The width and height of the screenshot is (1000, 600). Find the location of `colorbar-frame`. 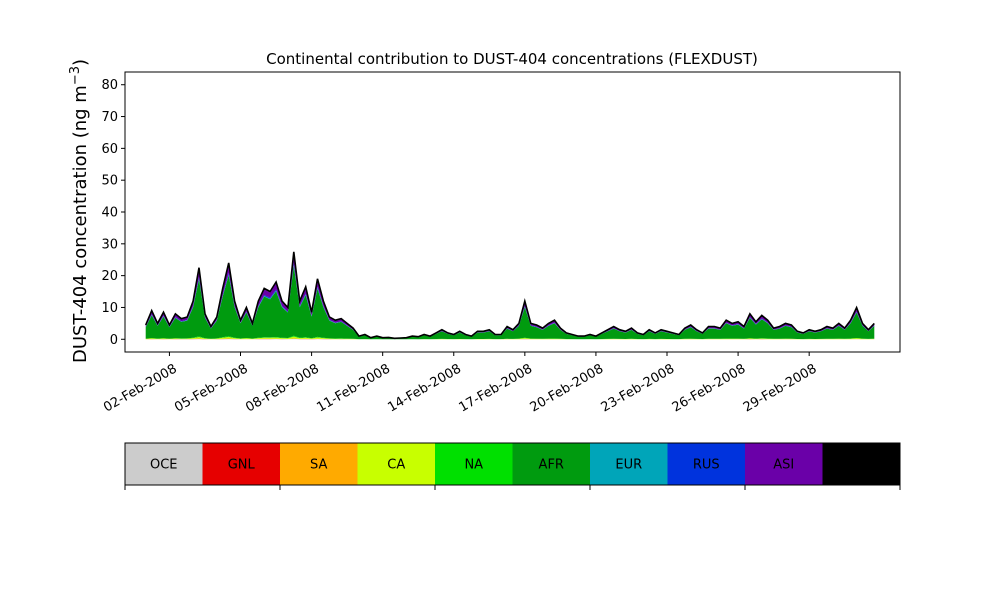

colorbar-frame is located at coordinates (512, 464).